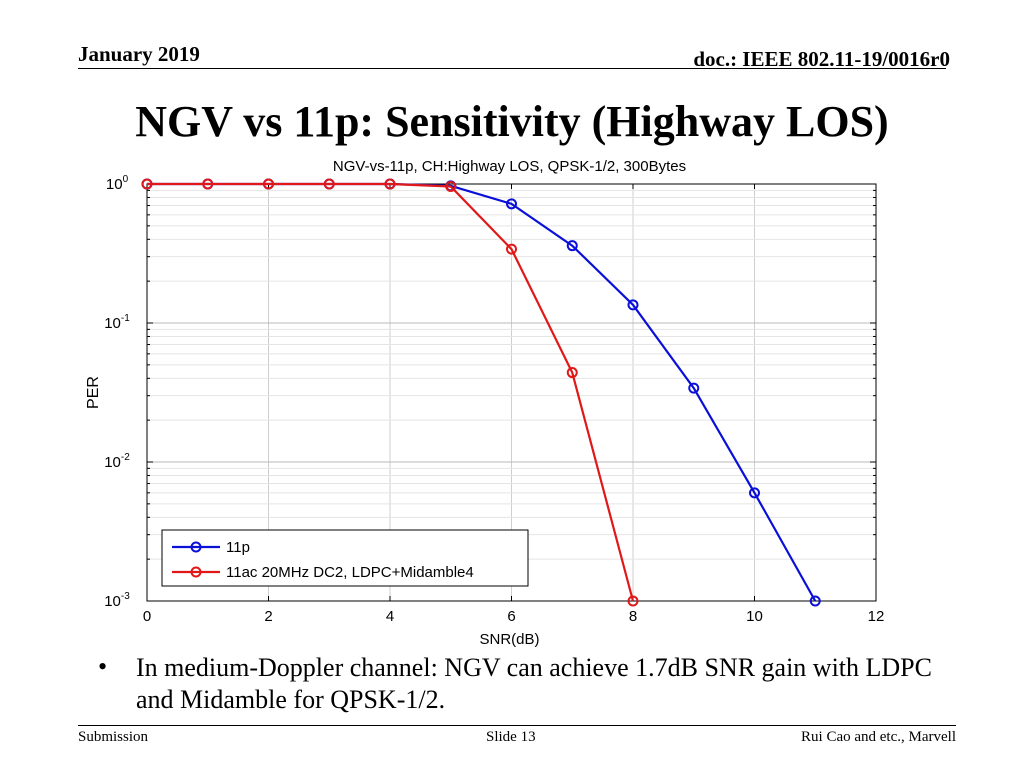  I want to click on y-tick-label: 10⁰, so click(117, 183).